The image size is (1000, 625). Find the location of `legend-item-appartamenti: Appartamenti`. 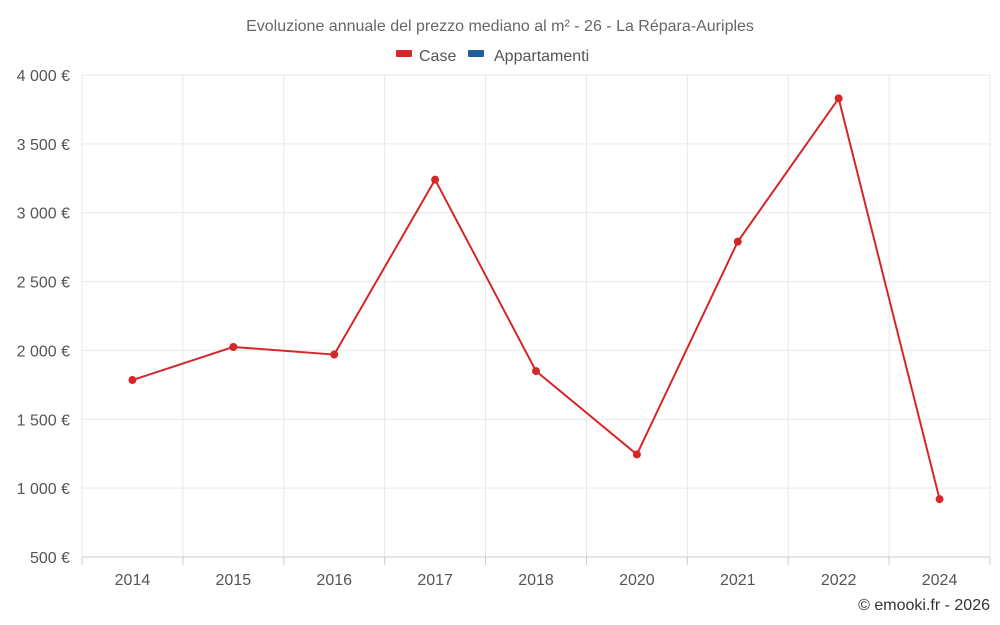

legend-item-appartamenti: Appartamenti is located at coordinates (528, 56).